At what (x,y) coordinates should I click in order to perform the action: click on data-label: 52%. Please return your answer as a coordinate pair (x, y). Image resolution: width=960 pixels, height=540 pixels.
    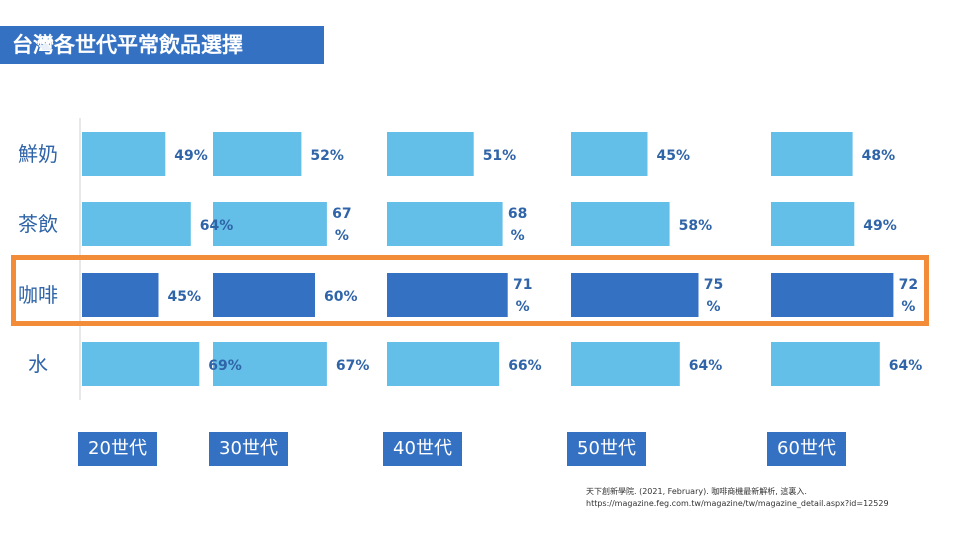
    Looking at the image, I should click on (327, 156).